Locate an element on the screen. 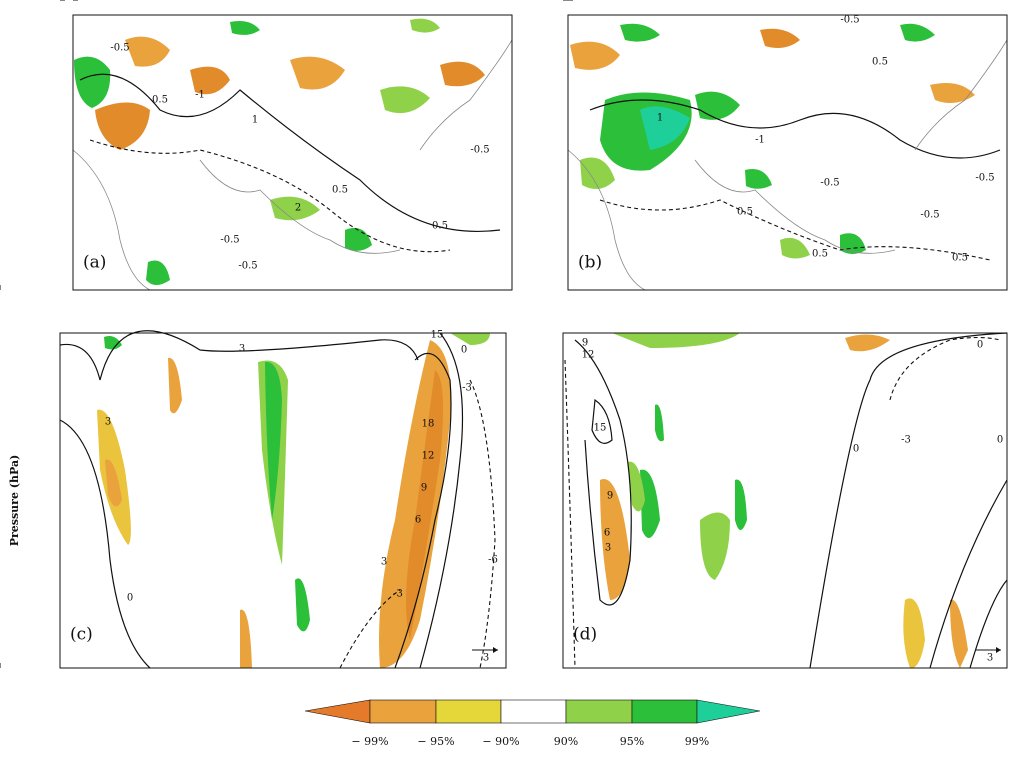  colorbar-label: 90% is located at coordinates (566, 741).